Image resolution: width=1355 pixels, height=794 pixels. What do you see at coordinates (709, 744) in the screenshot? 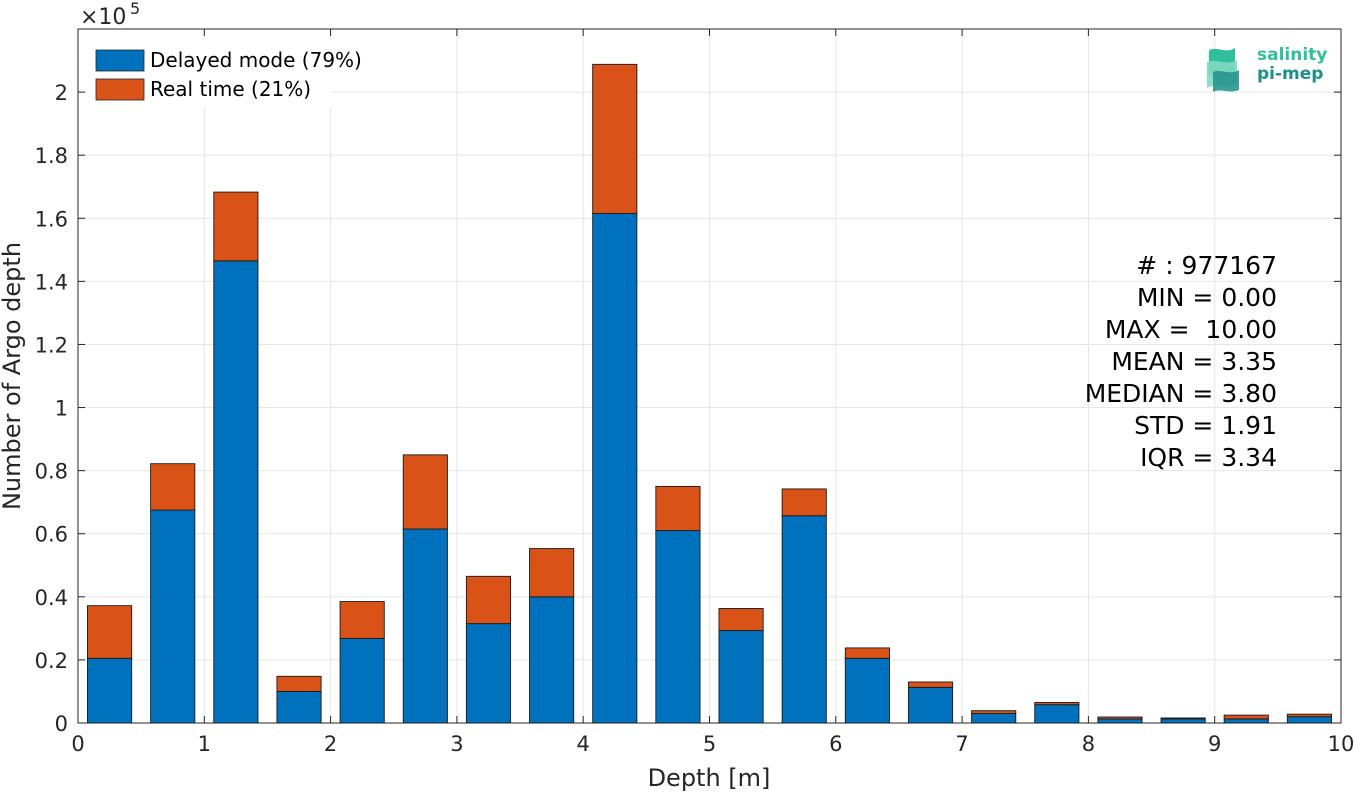
I see `x-tick-label: 5` at bounding box center [709, 744].